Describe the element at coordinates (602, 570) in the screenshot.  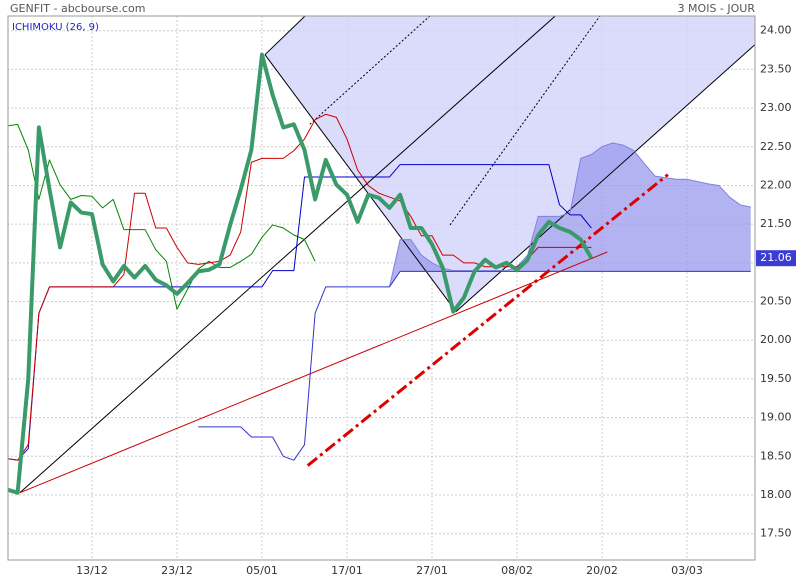
I see `x-tick-label: 20/02` at that location.